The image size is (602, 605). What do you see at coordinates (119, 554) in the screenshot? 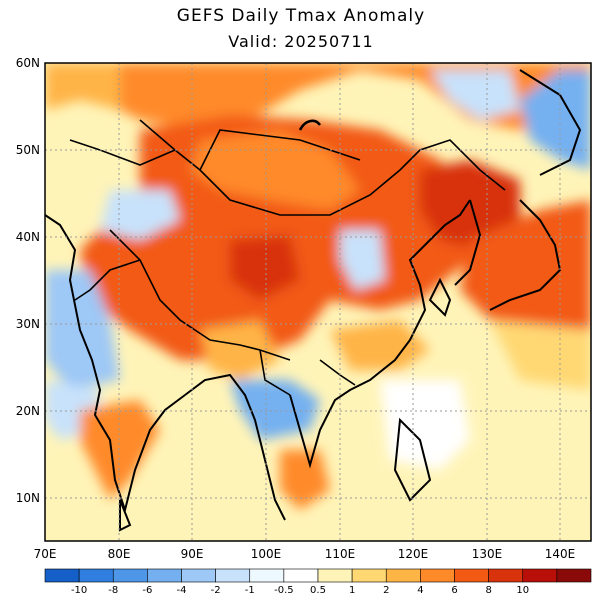
I see `lon-label: 80E` at bounding box center [119, 554].